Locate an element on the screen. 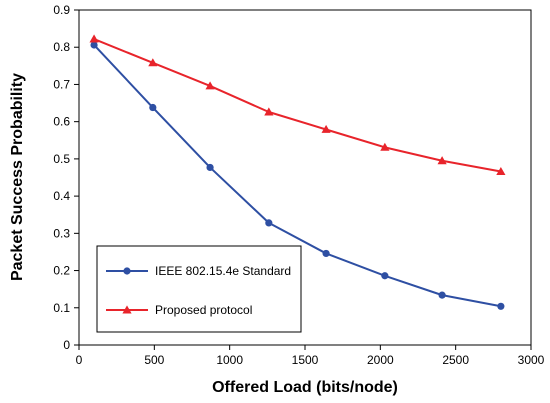 Image resolution: width=550 pixels, height=403 pixels. legend-label: IEEE 802.15.4e Standard is located at coordinates (223, 271).